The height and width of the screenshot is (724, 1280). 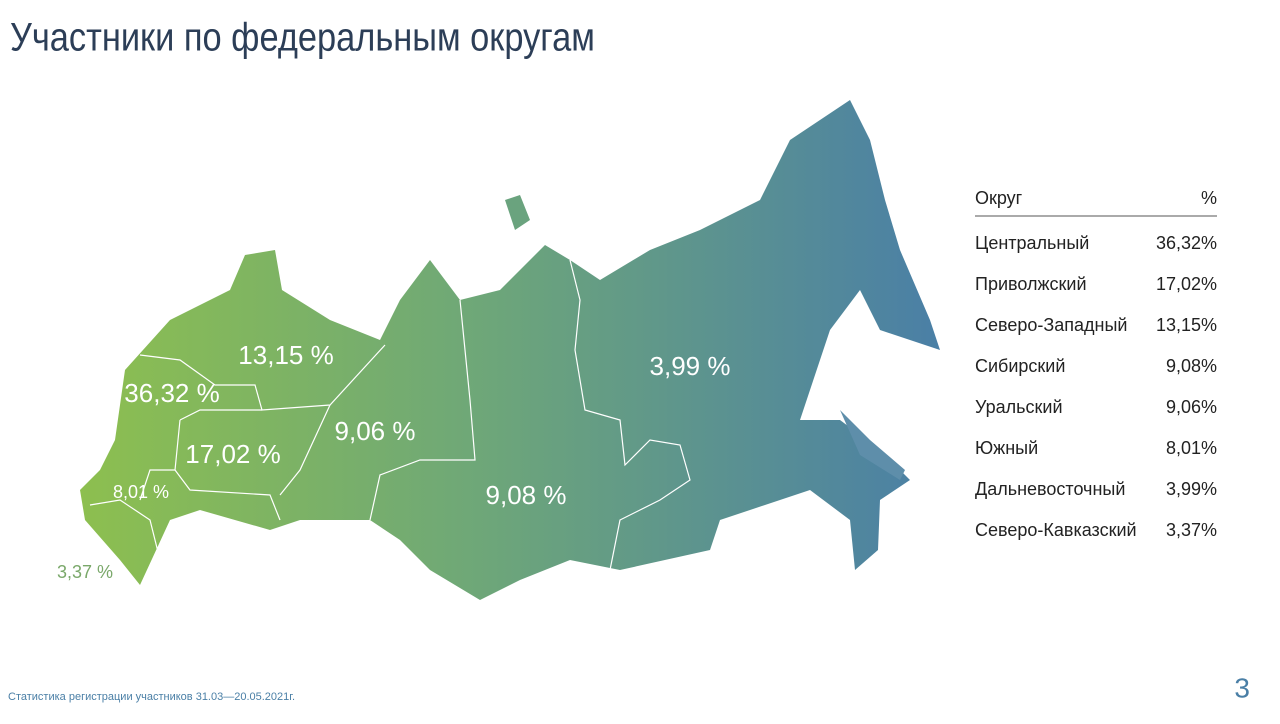 I want to click on map-label: 9,06 %, so click(x=375, y=431).